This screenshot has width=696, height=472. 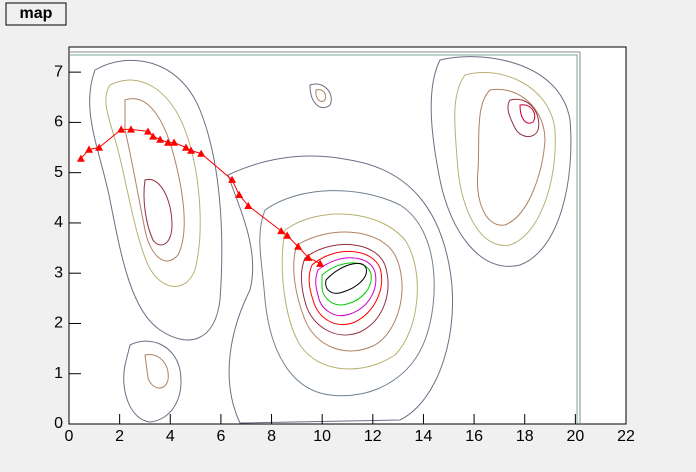 What do you see at coordinates (69, 436) in the screenshot?
I see `x-tick-label: 0` at bounding box center [69, 436].